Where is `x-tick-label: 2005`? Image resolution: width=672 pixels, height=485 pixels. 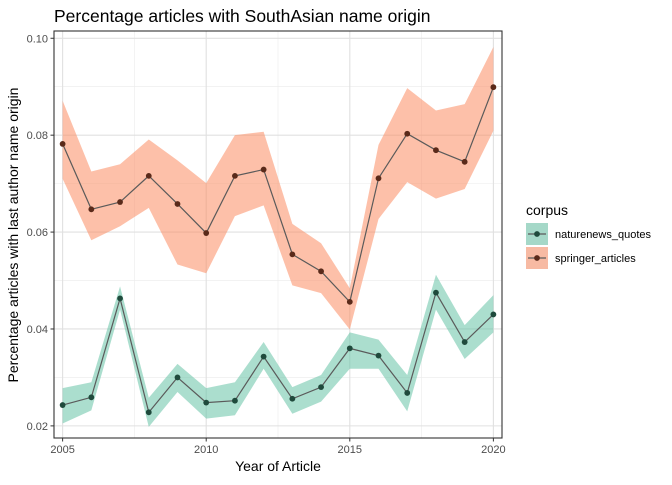 x-tick-label: 2005 is located at coordinates (62, 450).